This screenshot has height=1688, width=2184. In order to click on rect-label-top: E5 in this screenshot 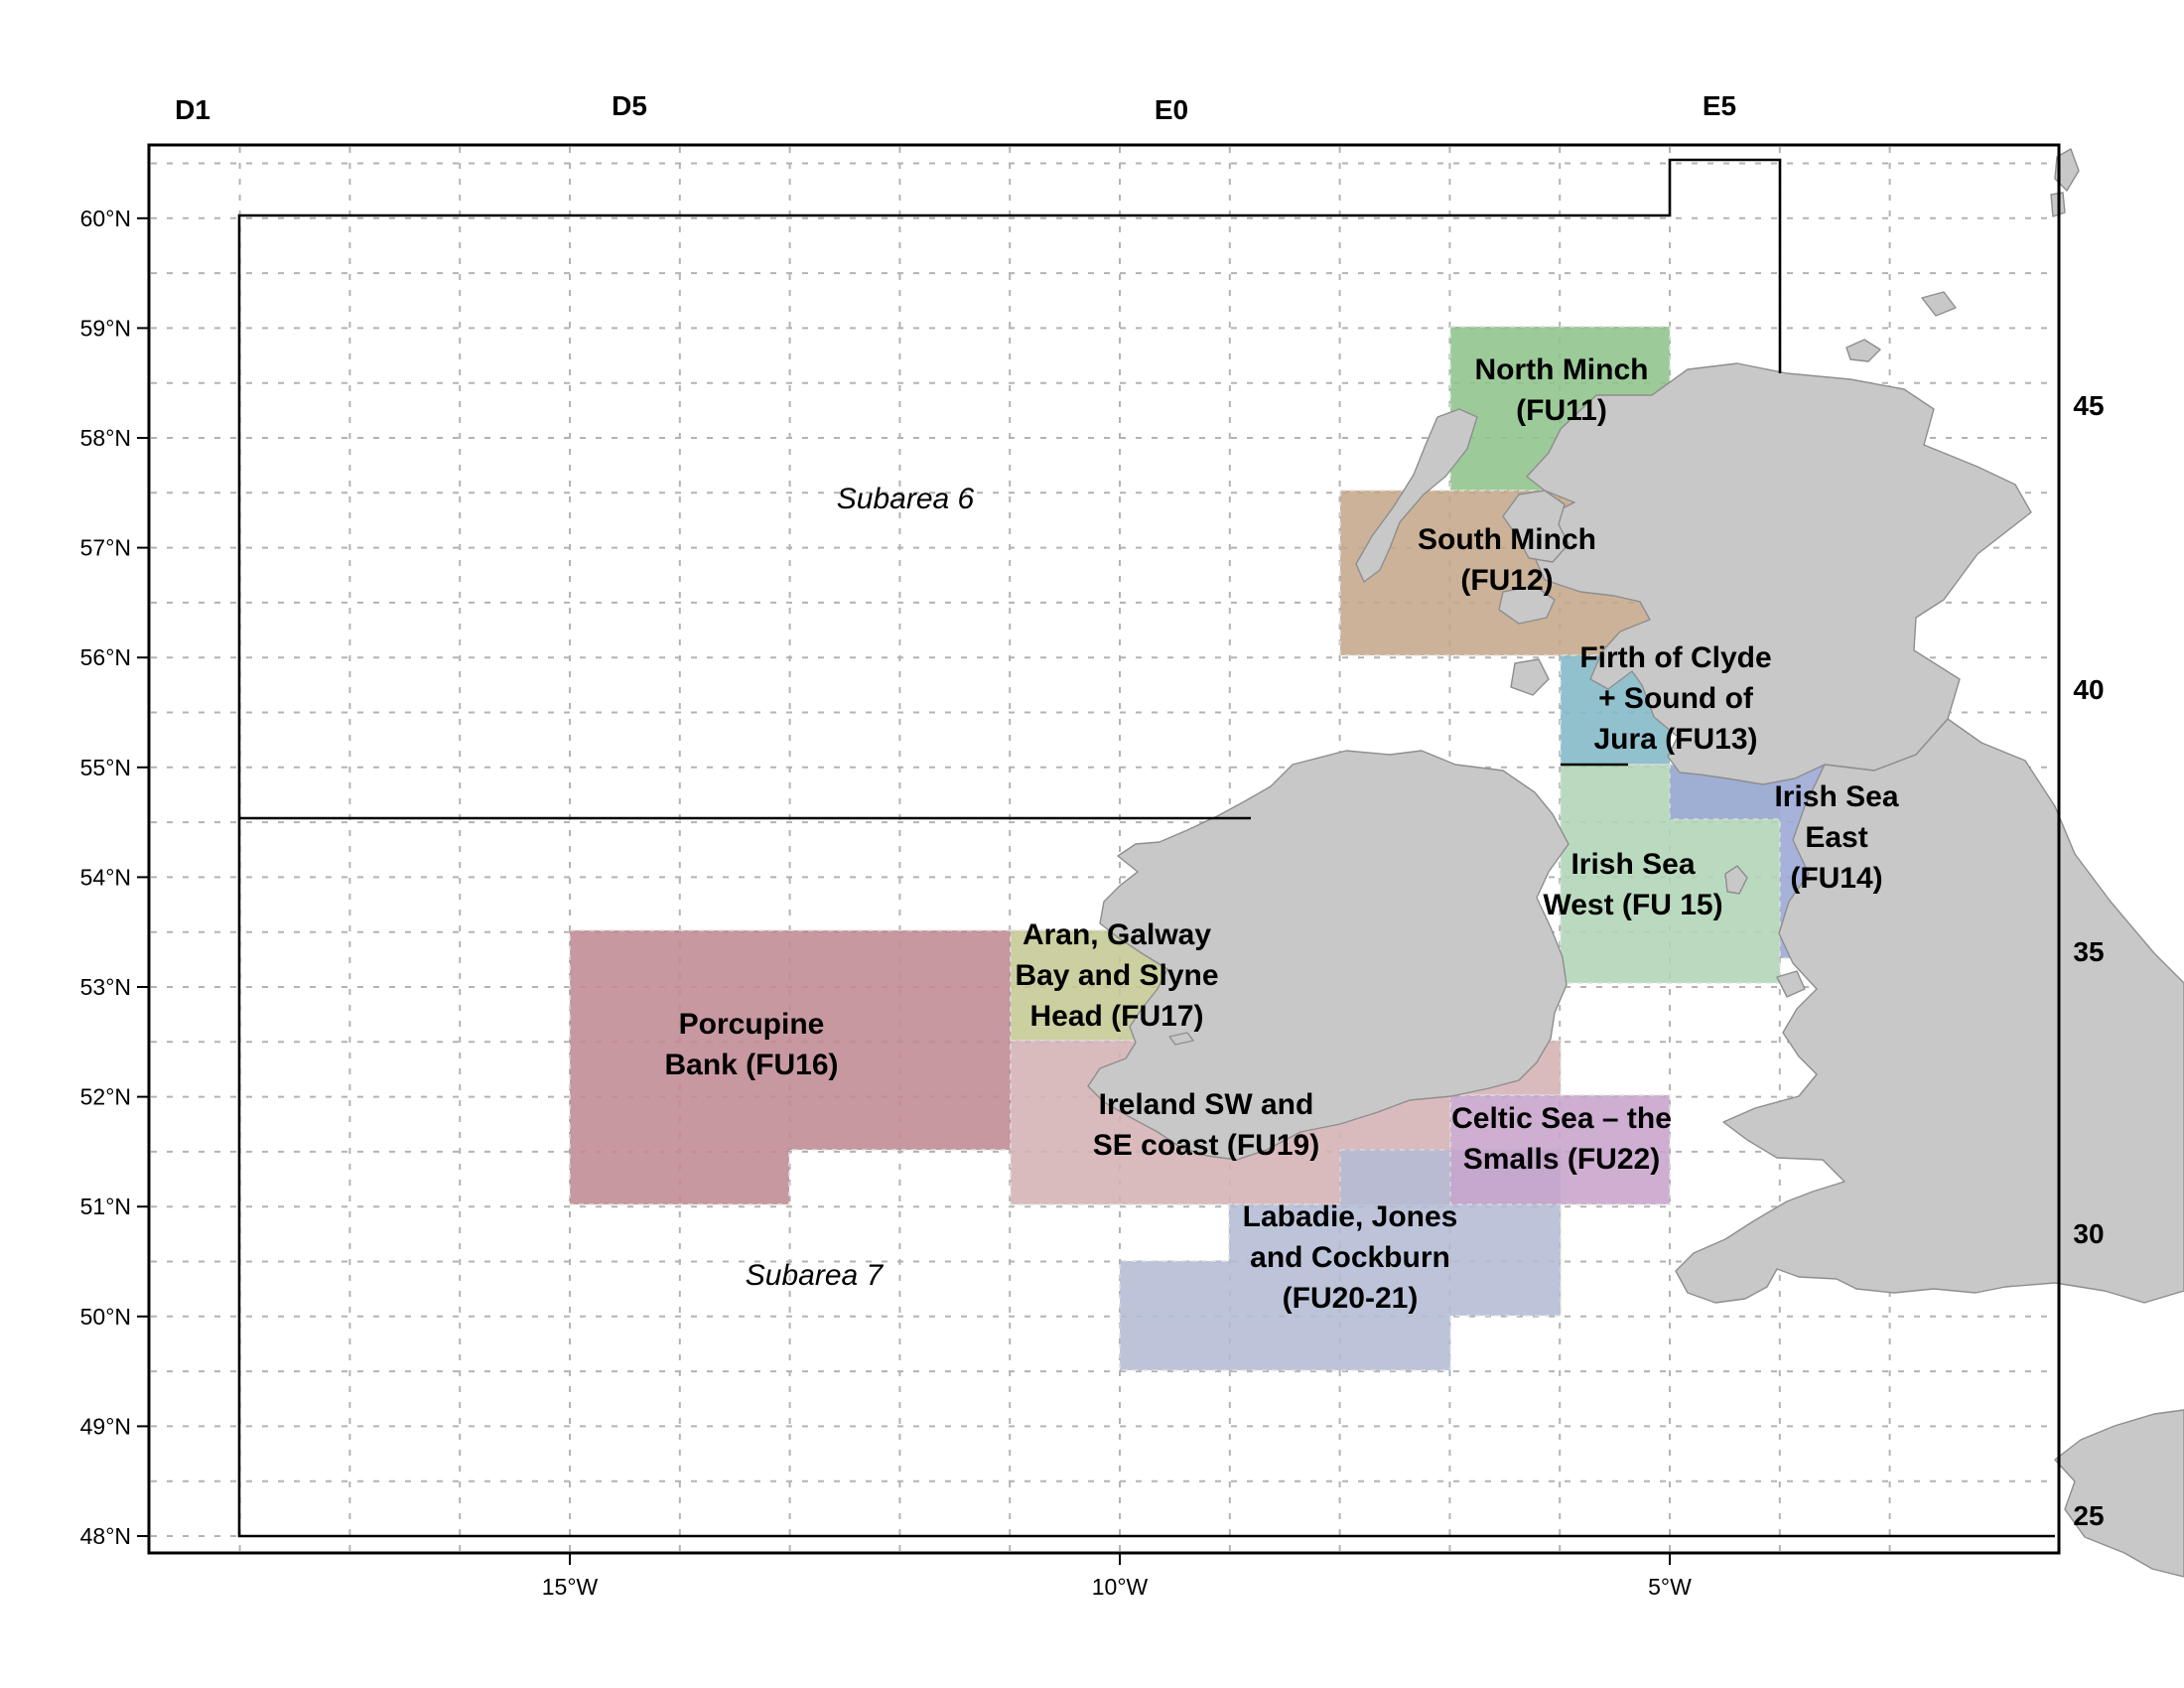, I will do `click(1719, 105)`.